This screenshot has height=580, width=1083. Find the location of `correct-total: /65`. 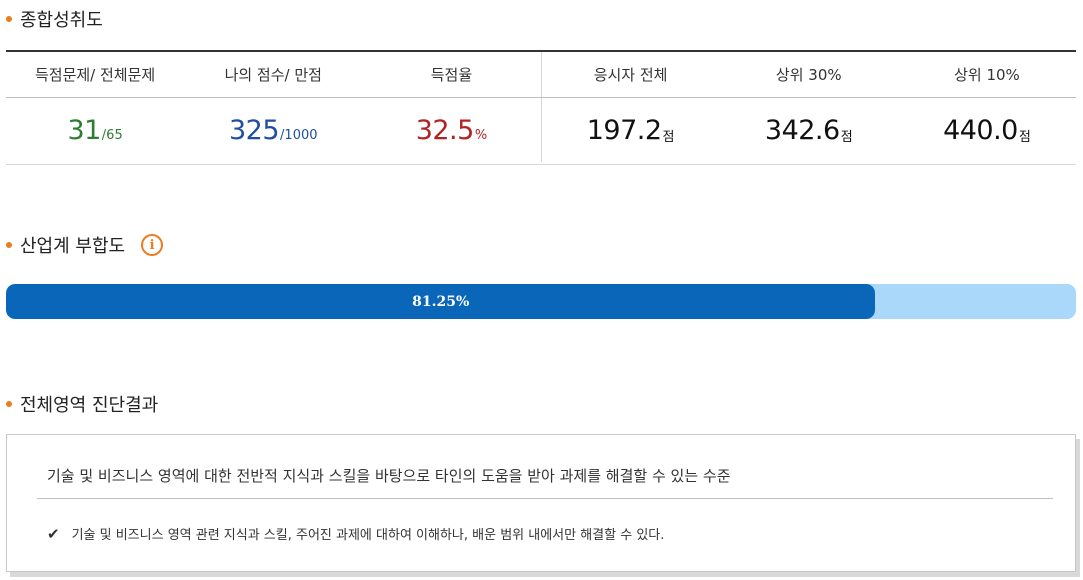

correct-total: /65 is located at coordinates (112, 135).